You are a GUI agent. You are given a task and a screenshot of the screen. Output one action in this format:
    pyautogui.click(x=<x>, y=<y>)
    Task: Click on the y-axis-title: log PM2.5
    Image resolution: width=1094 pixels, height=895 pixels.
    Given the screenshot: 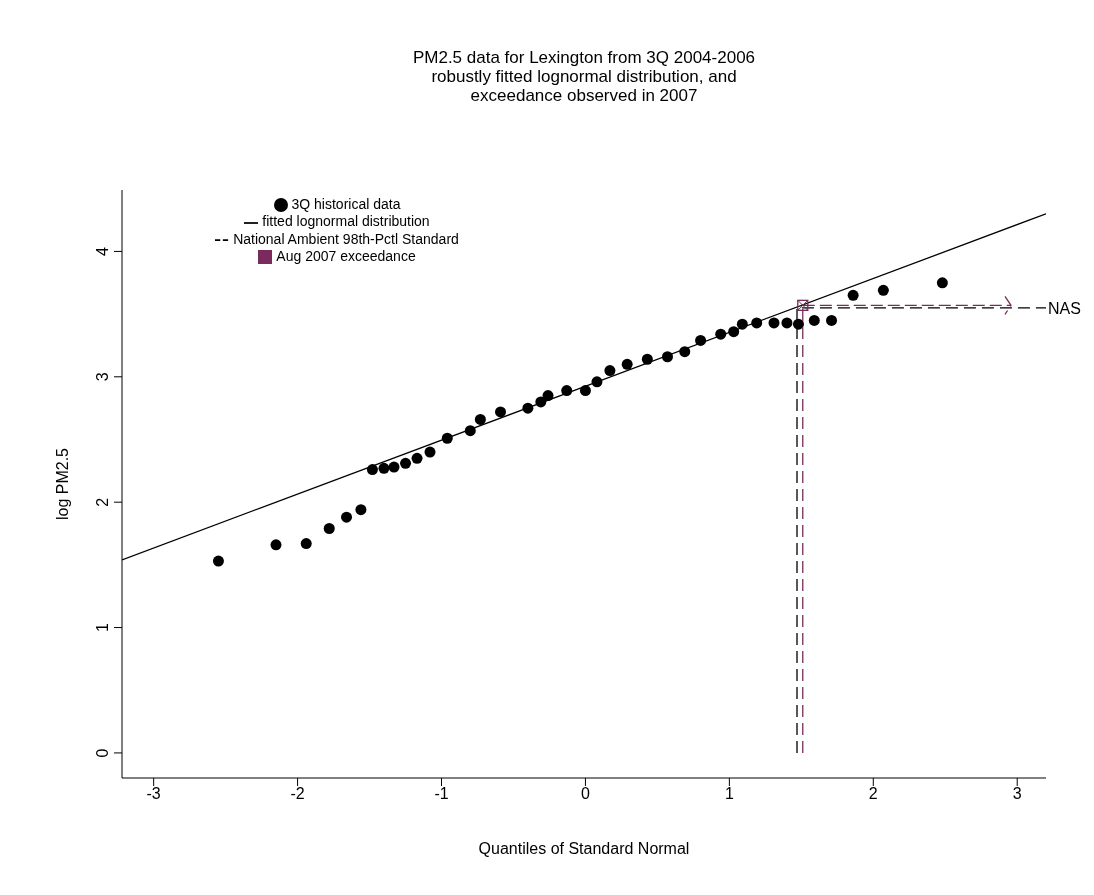 What is the action you would take?
    pyautogui.click(x=62, y=484)
    